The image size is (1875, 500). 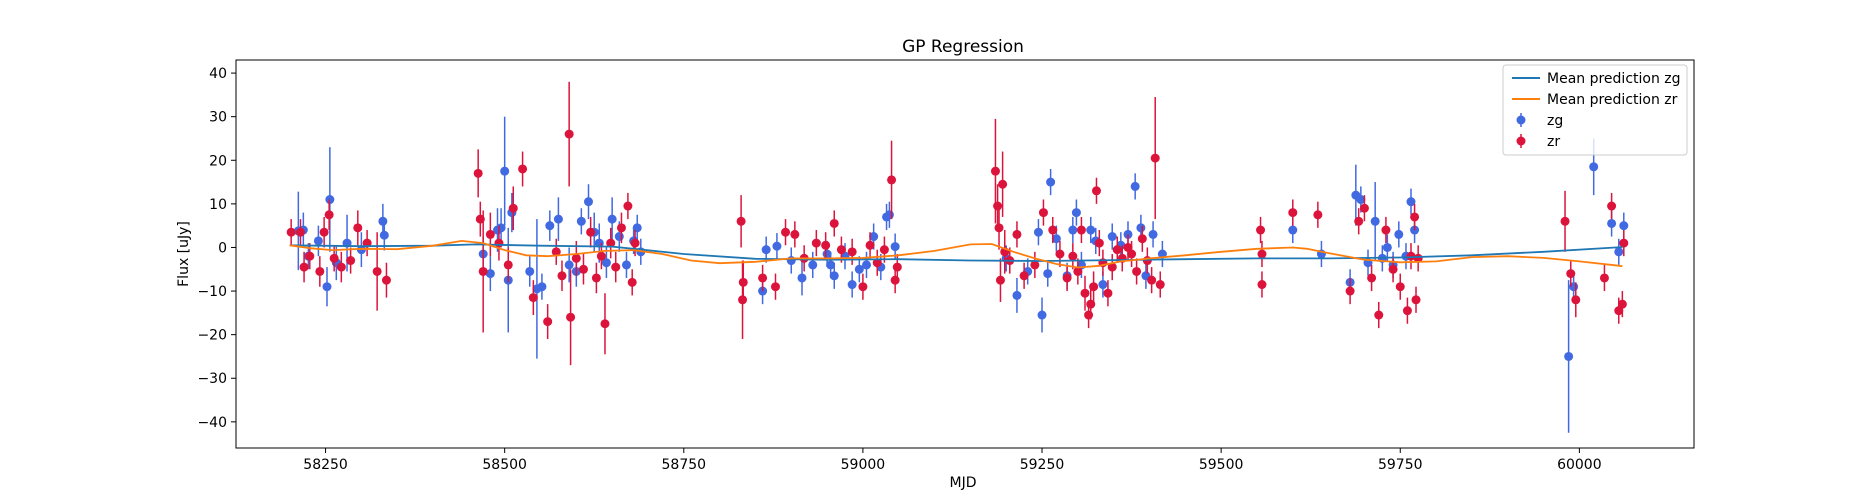 What do you see at coordinates (1612, 100) in the screenshot?
I see `legend-label-zr-mean: Mean prediction zr` at bounding box center [1612, 100].